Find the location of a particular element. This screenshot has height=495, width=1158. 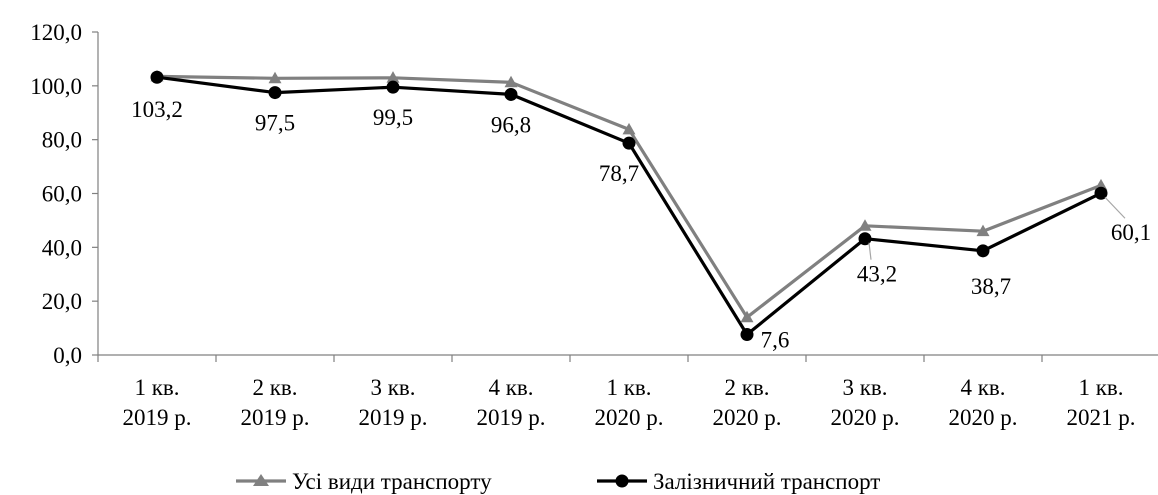

data-label: 7,6 is located at coordinates (775, 340).